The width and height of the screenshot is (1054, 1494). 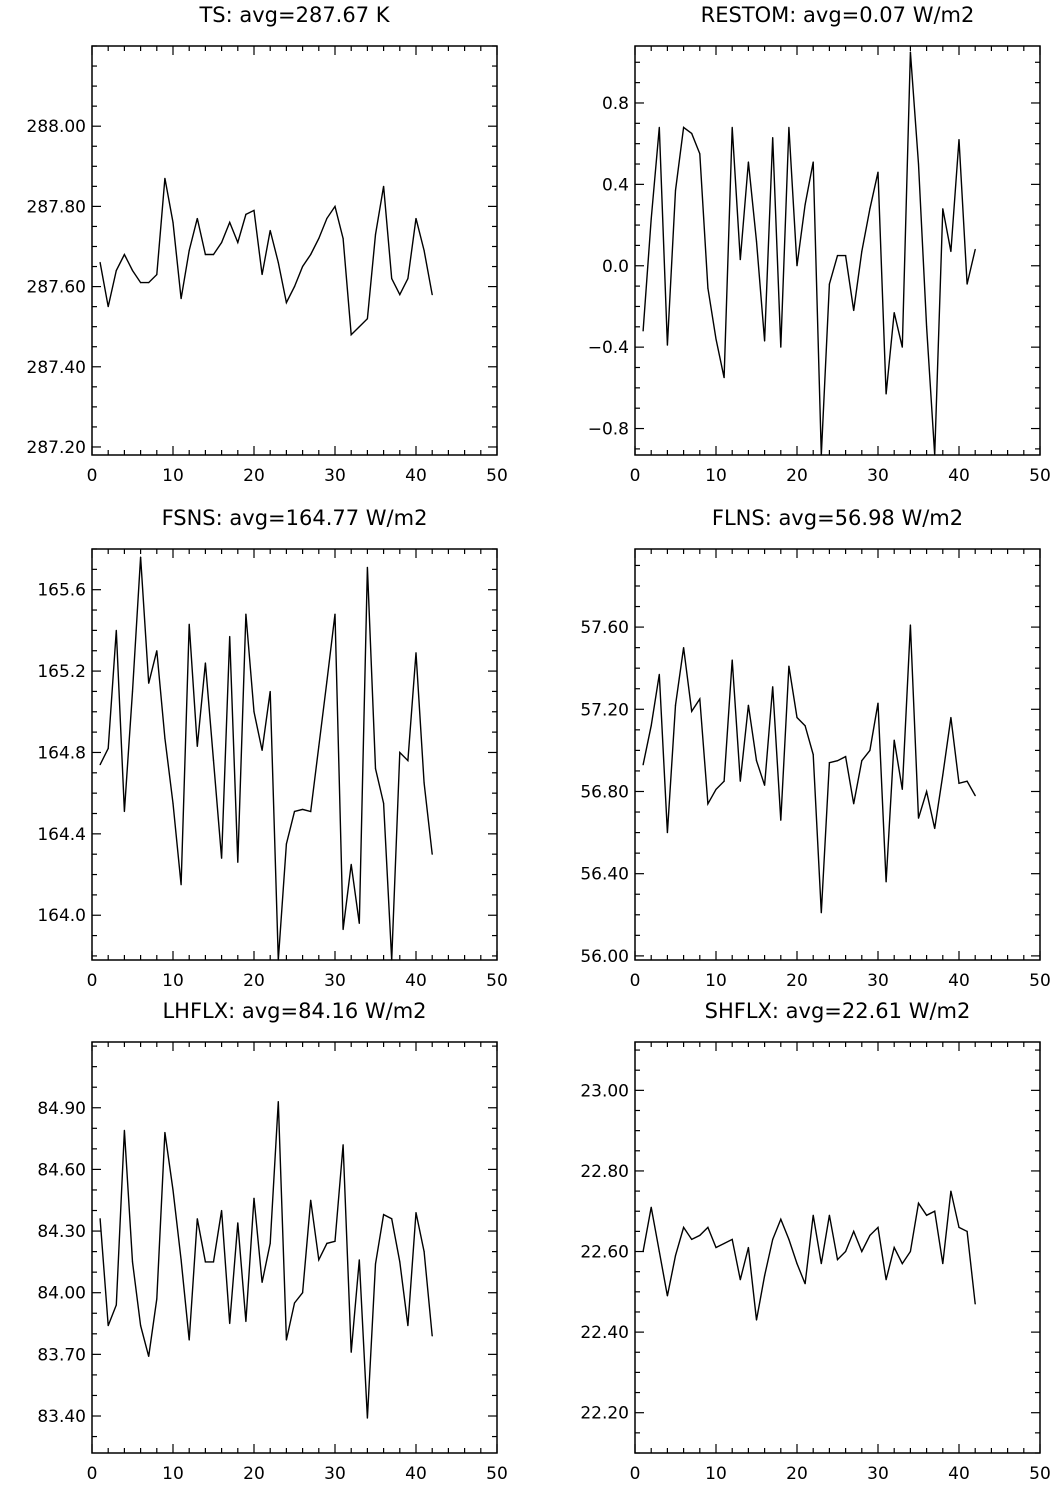 I want to click on y-tick-label: 84.00, so click(x=61, y=1294).